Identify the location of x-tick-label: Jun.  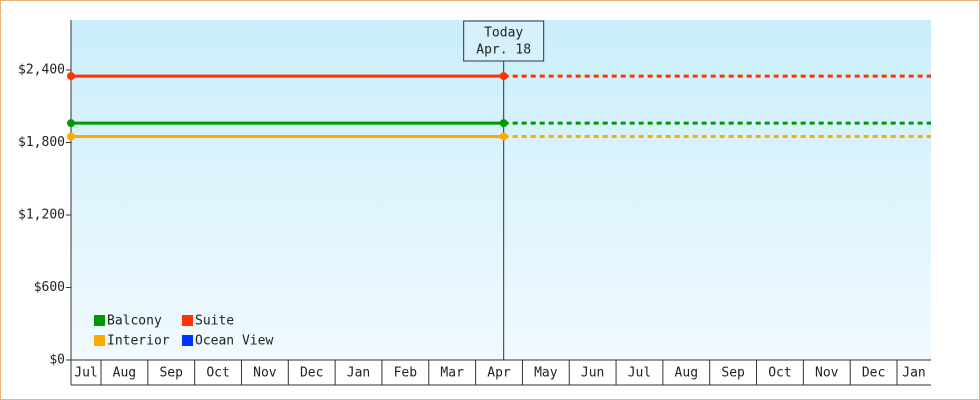
(592, 373).